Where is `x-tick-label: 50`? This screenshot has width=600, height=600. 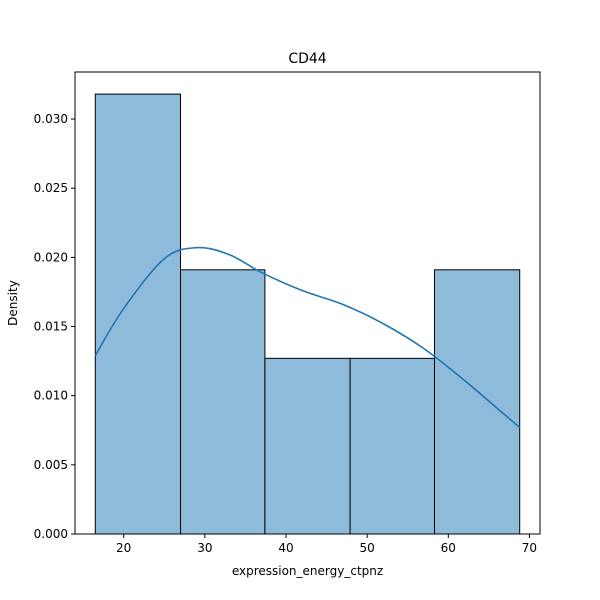 x-tick-label: 50 is located at coordinates (367, 548).